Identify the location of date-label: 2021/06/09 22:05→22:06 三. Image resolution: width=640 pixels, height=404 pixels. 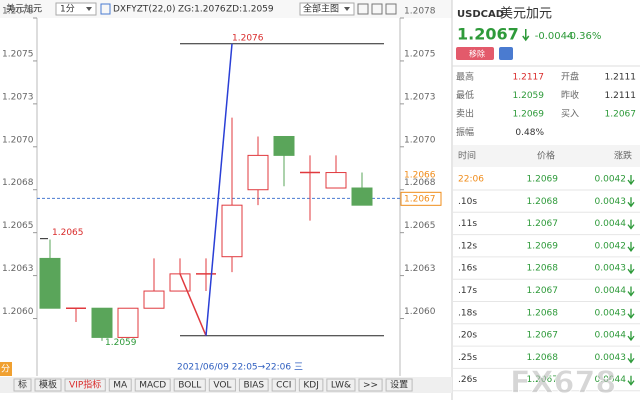
(240, 368).